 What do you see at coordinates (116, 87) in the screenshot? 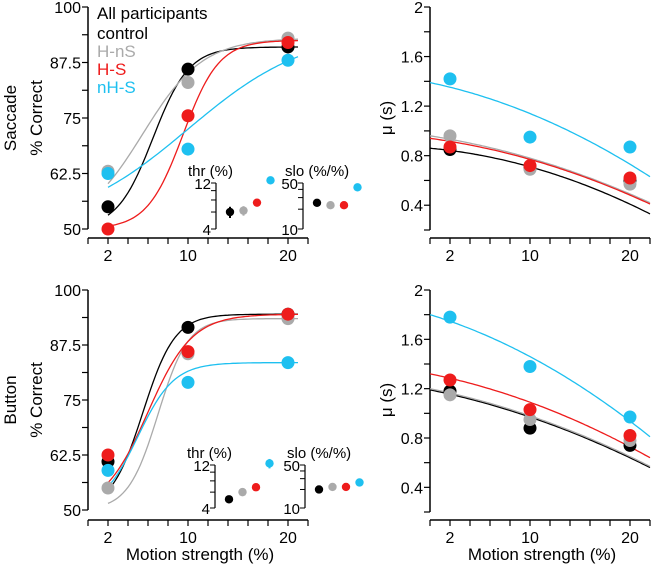
I see `legend-item-nh-s: nH-S` at bounding box center [116, 87].